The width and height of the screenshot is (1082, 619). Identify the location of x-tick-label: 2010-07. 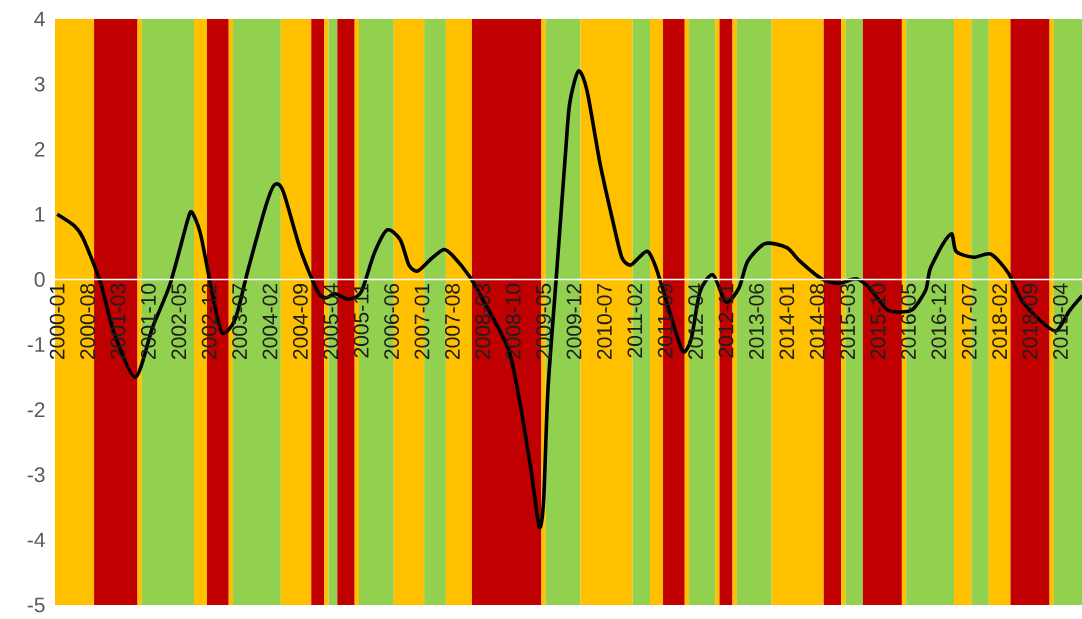
(604, 321).